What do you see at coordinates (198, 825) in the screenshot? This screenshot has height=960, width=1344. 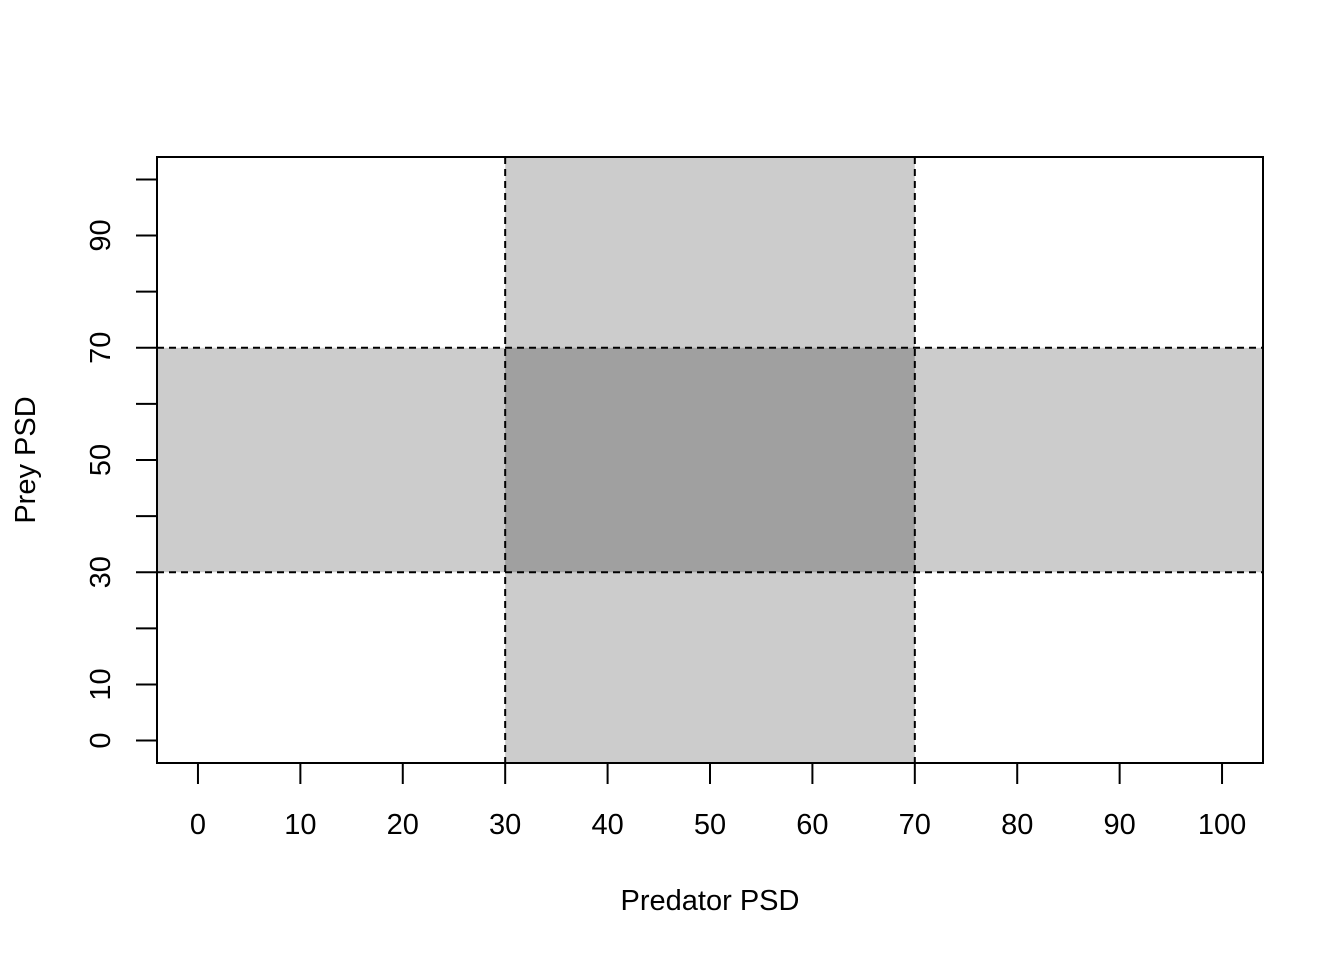 I see `x-tick-label: 0` at bounding box center [198, 825].